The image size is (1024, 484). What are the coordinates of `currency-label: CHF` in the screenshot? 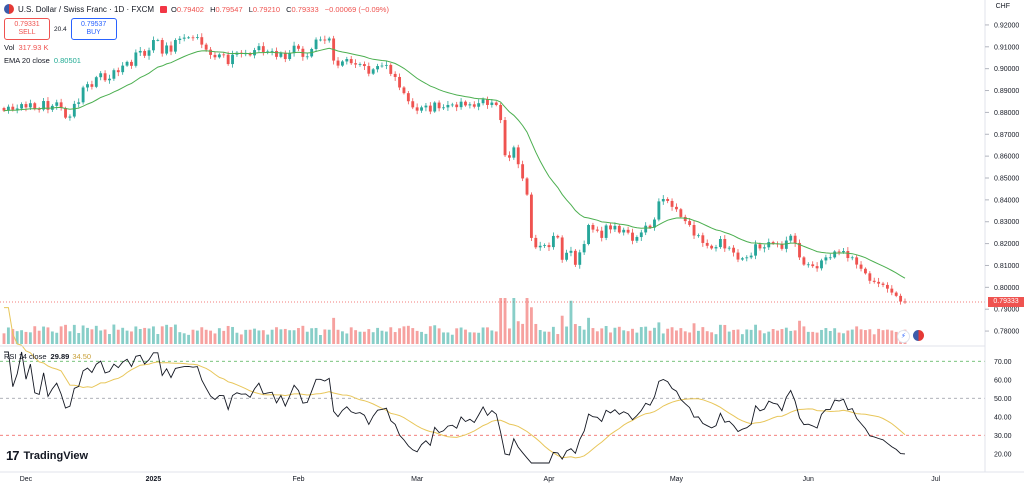 It's located at (1002, 6).